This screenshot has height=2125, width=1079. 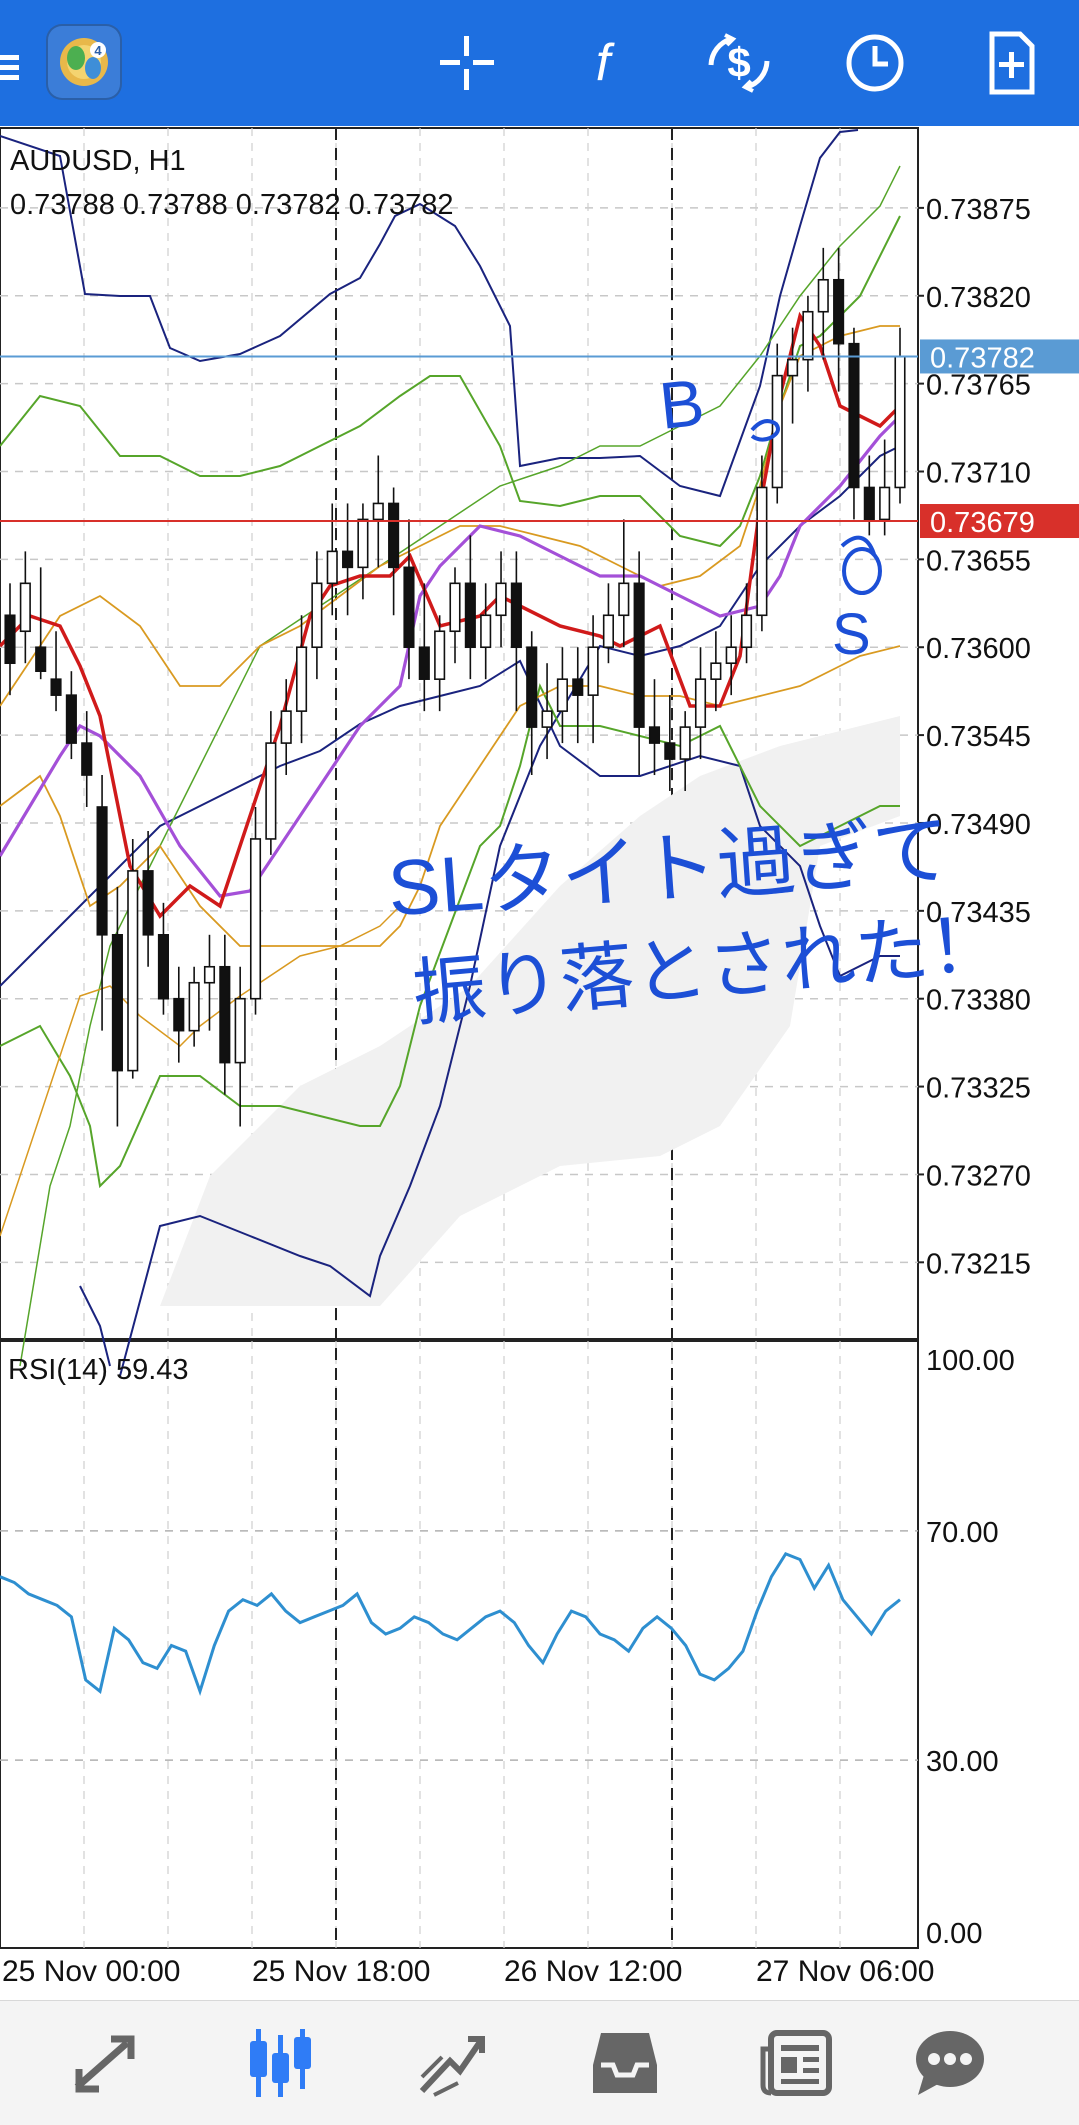 What do you see at coordinates (450, 796) in the screenshot?
I see `envelope-lower-orange` at bounding box center [450, 796].